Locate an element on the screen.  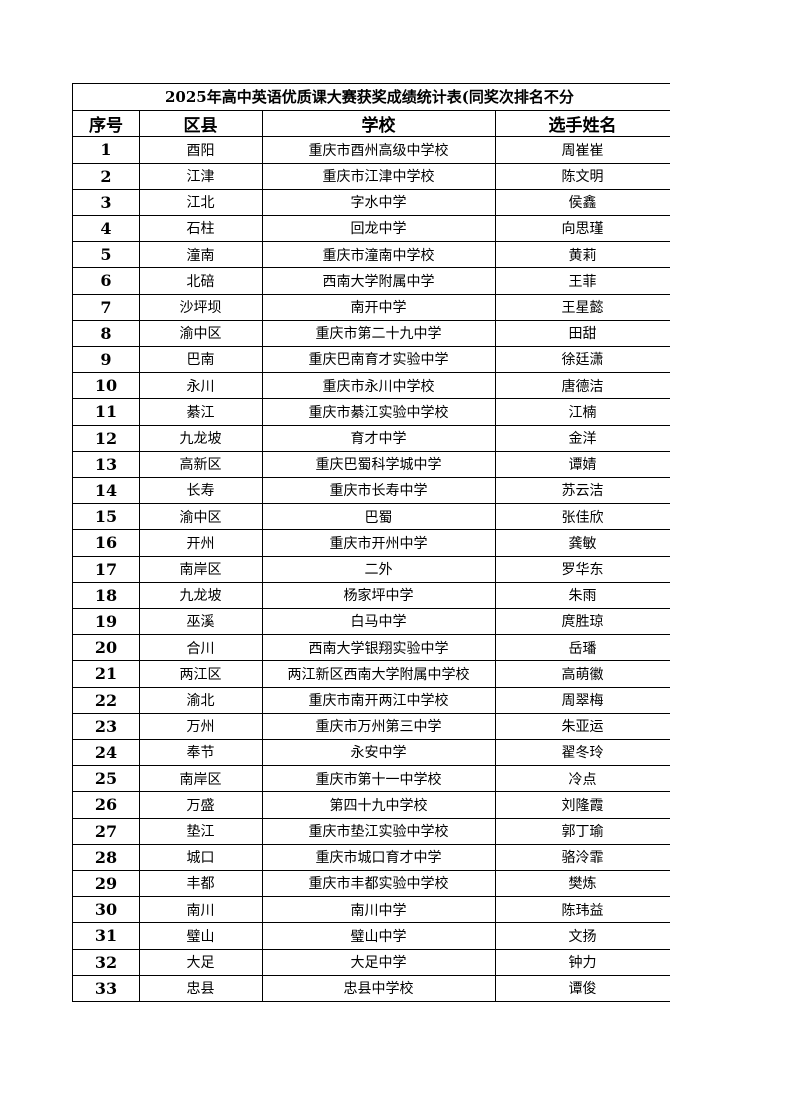
cell-index: 15 is located at coordinates (106, 517).